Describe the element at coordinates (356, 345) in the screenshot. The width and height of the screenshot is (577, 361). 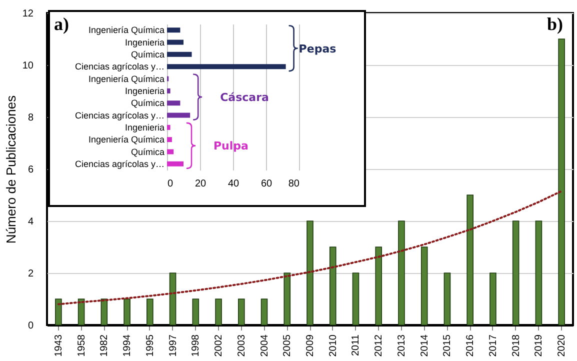
I see `x-tick-label: 2011` at that location.